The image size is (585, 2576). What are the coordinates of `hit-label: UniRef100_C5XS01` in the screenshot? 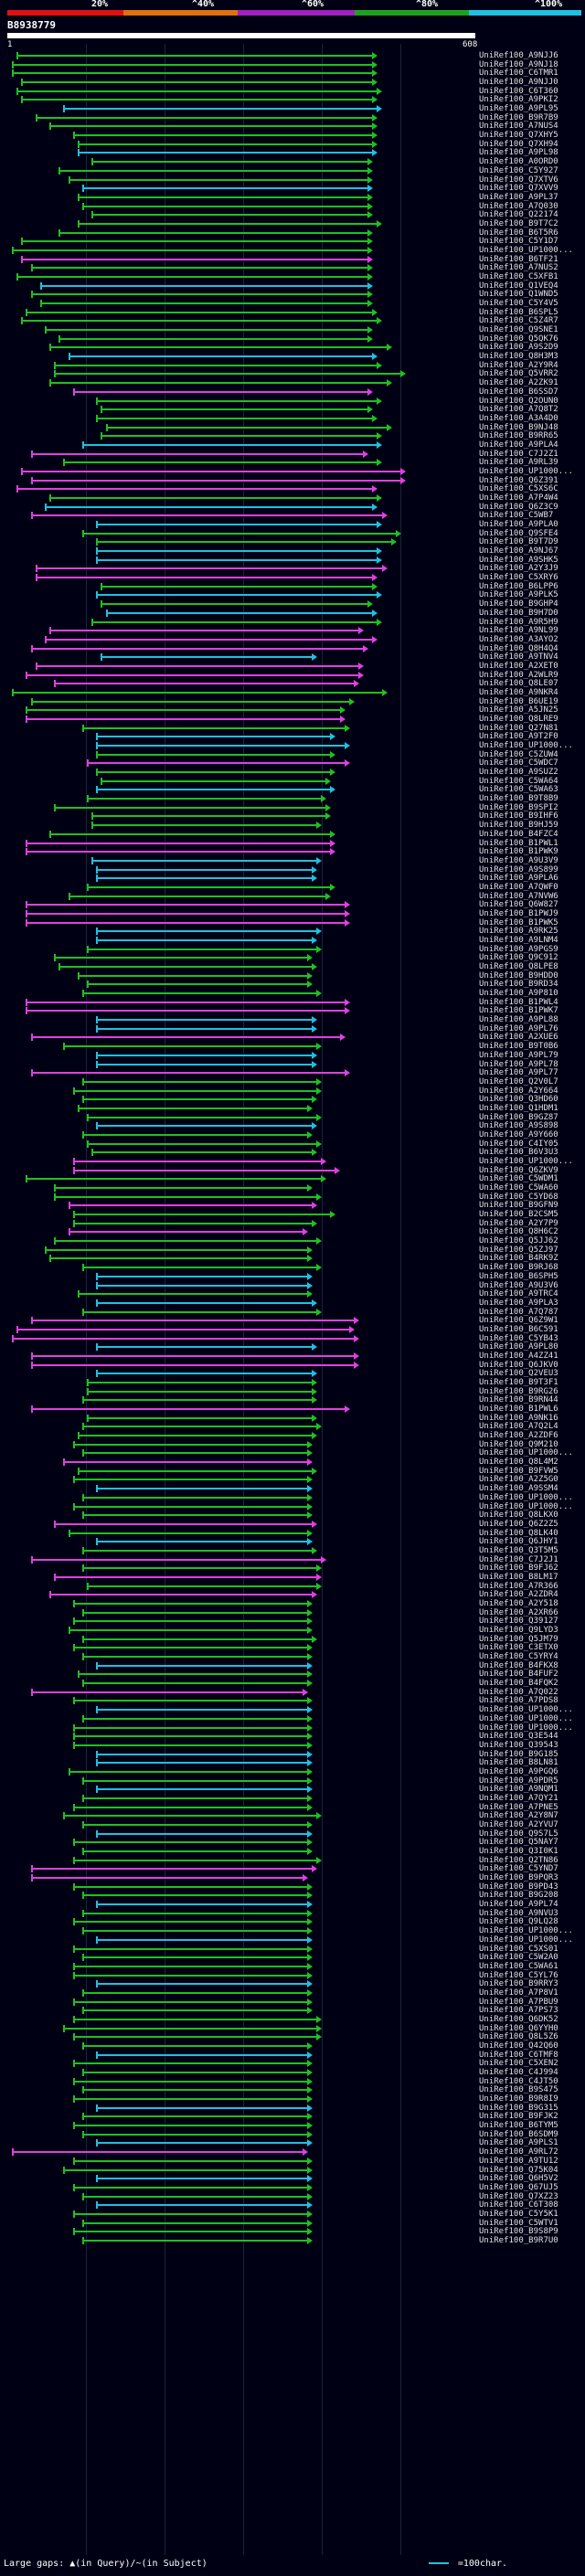 It's located at (518, 1949).